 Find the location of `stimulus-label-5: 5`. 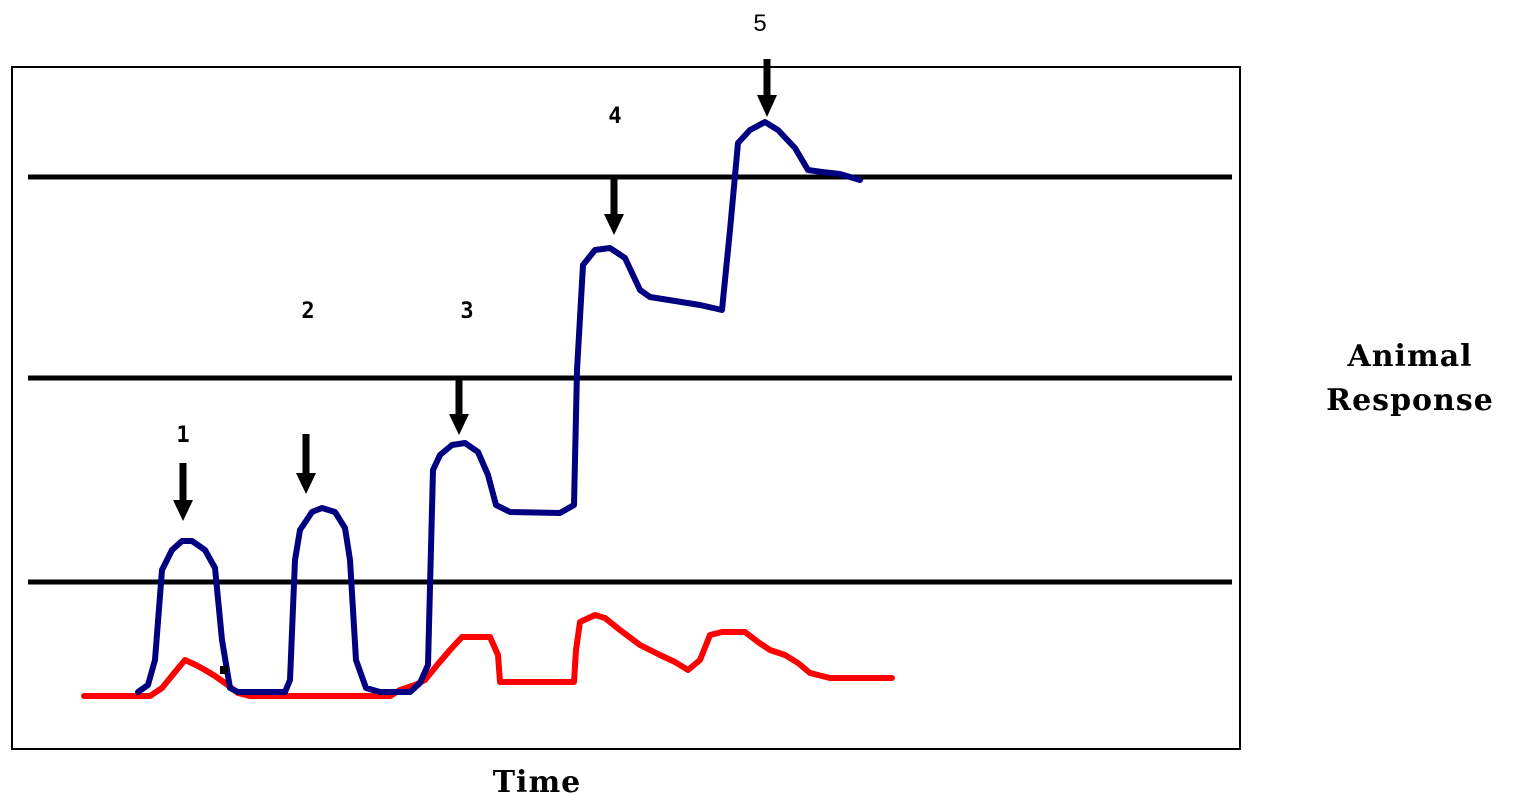

stimulus-label-5: 5 is located at coordinates (759, 23).